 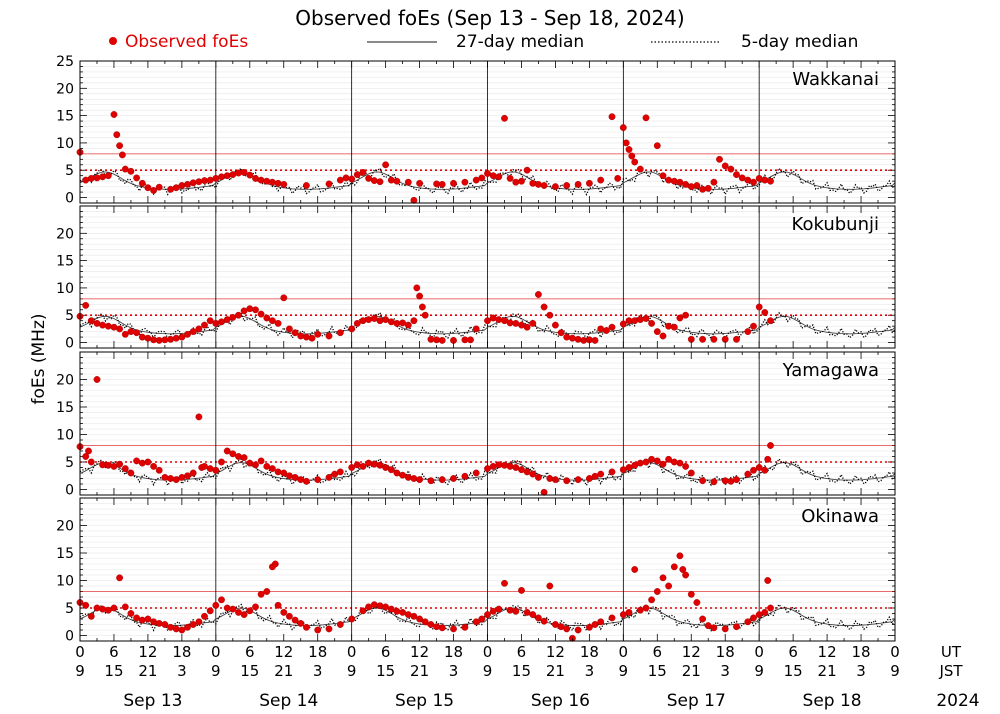 I want to click on y-tick-label: 10, so click(x=65, y=582).